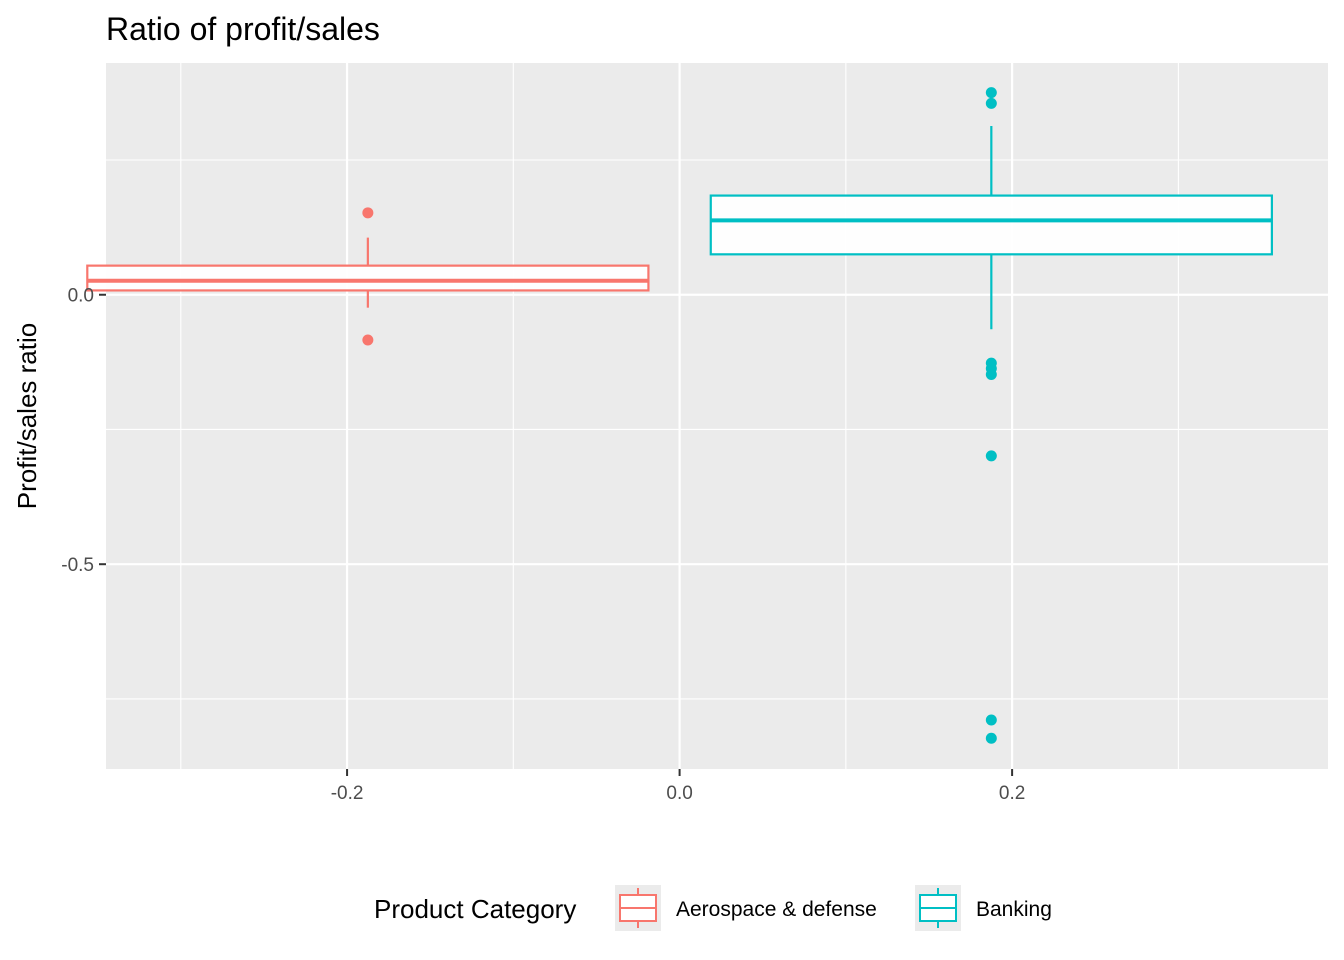  Describe the element at coordinates (83, 431) in the screenshot. I see `y-axis: 0.0 -0.5` at that location.